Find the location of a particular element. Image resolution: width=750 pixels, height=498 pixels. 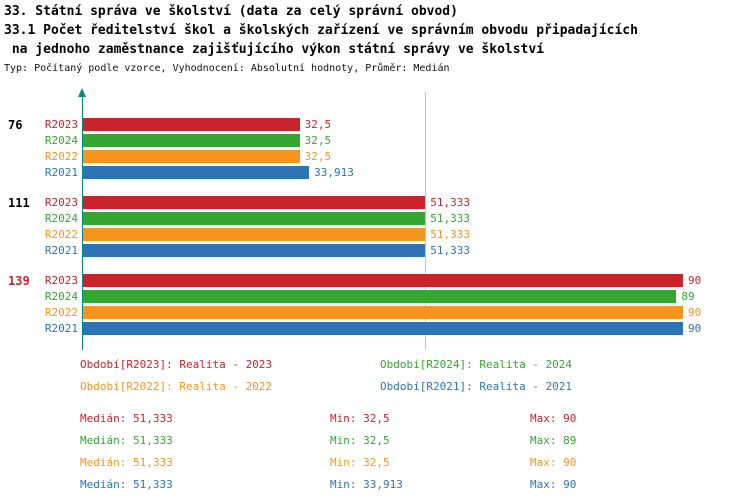

legend-item-r2022: Období[R2022]: Realita - 2022 is located at coordinates (176, 386).